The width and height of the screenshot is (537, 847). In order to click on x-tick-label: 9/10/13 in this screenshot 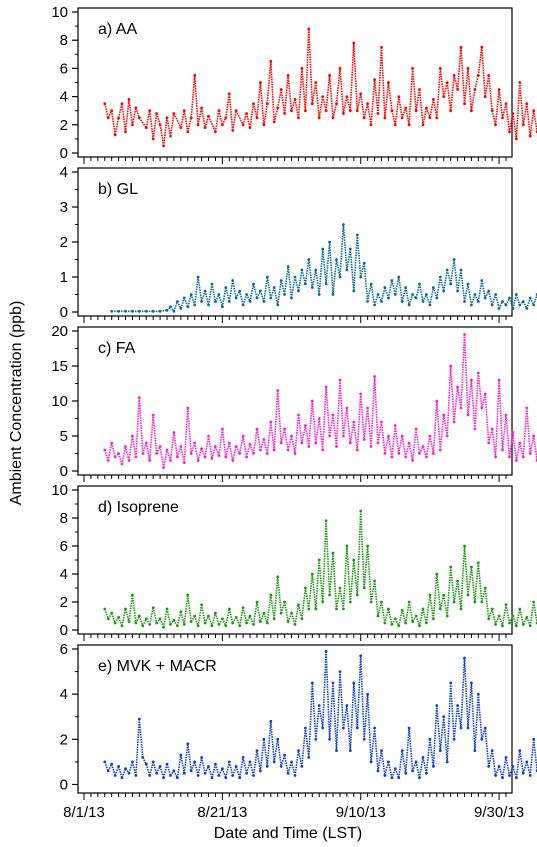, I will do `click(361, 812)`.